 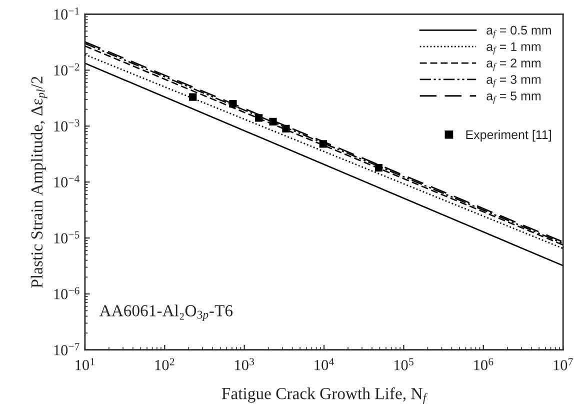 I want to click on y-tick-label: 10$^{−3}$, so click(x=67, y=125).